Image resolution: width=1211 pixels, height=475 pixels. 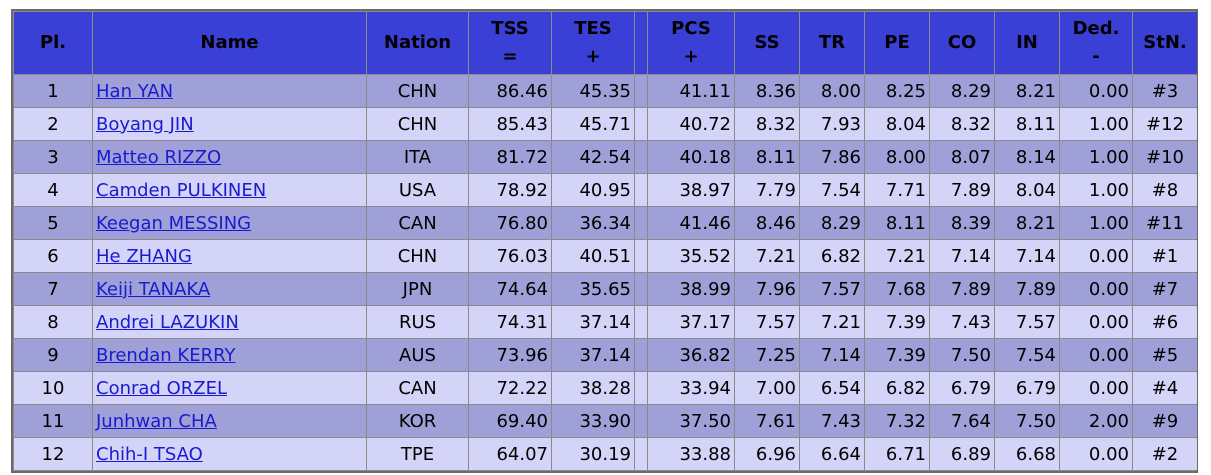 I want to click on cell-co: 7.89, so click(x=962, y=190).